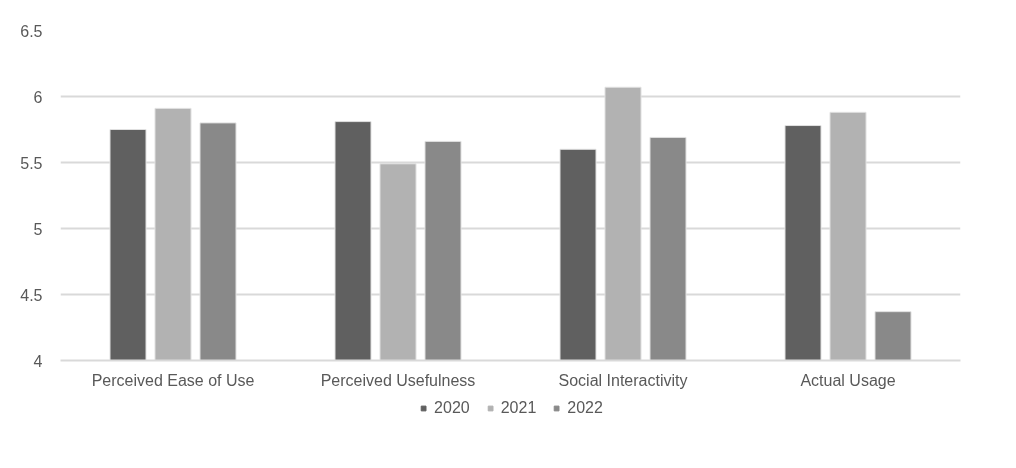  What do you see at coordinates (31, 163) in the screenshot?
I see `y-tick-label: 5.5` at bounding box center [31, 163].